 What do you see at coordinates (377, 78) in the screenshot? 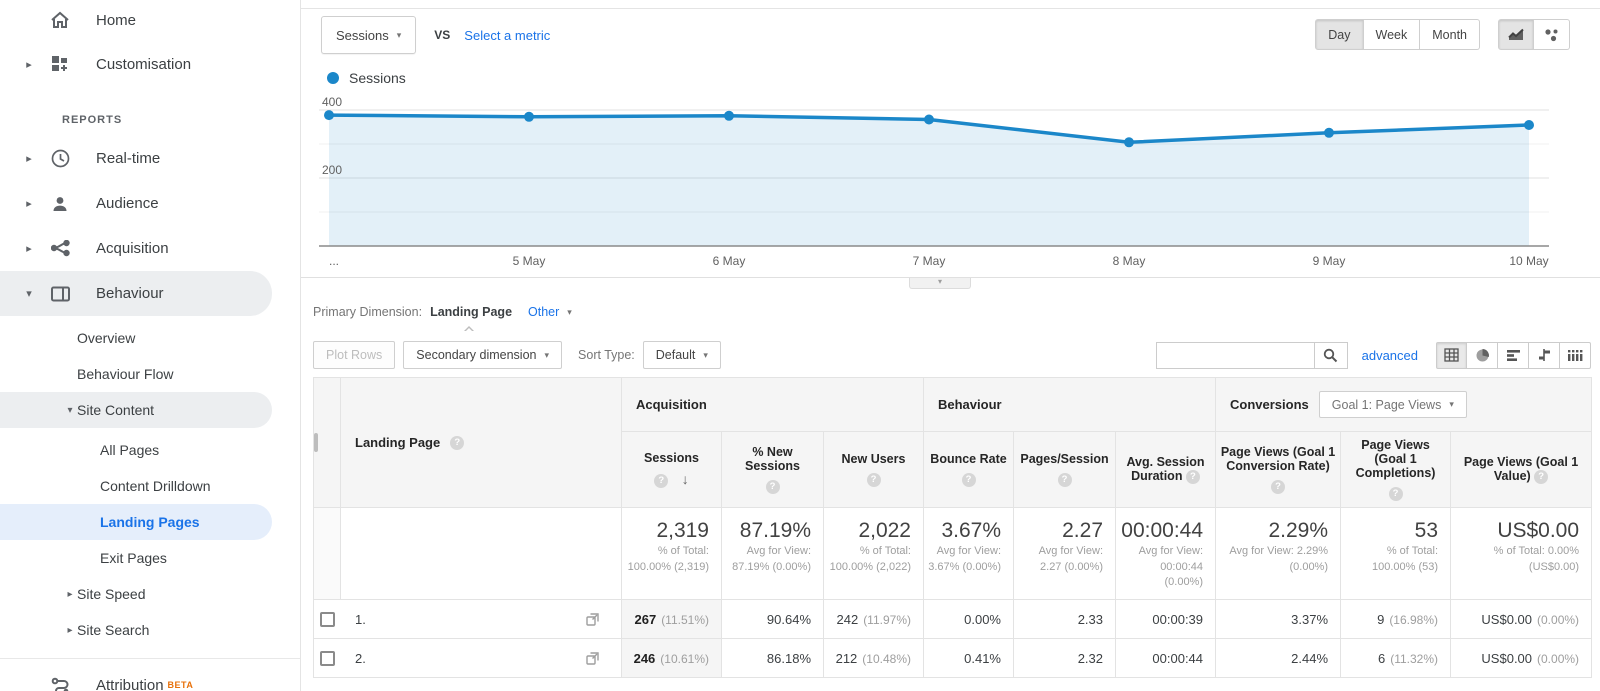
I see `series-label: Sessions` at bounding box center [377, 78].